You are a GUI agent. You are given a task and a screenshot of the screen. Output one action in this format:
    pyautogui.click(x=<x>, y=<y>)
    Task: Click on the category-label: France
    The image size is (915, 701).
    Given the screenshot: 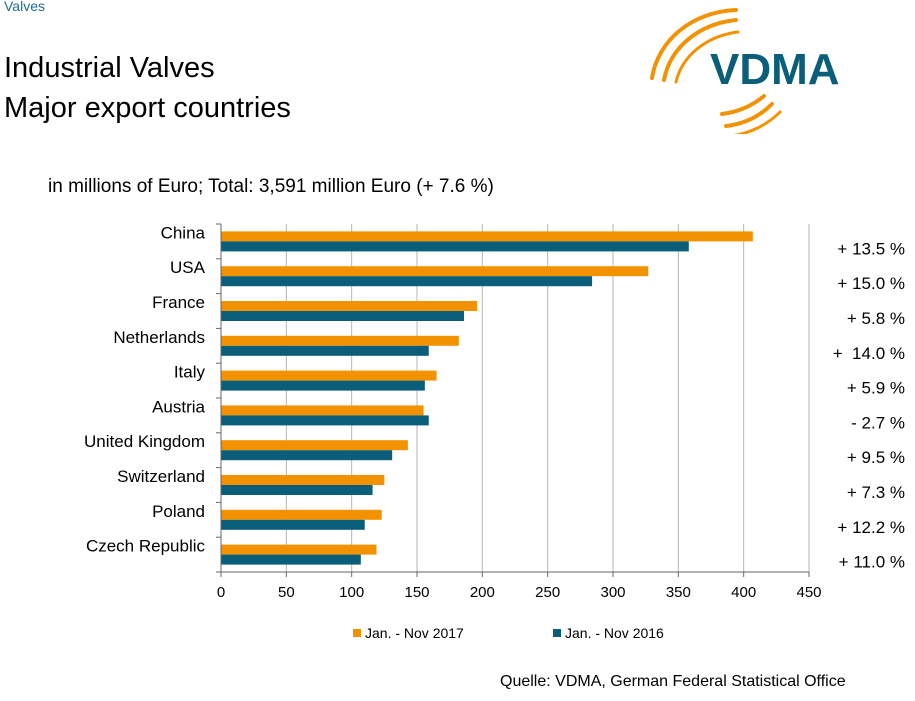 What is the action you would take?
    pyautogui.click(x=178, y=302)
    